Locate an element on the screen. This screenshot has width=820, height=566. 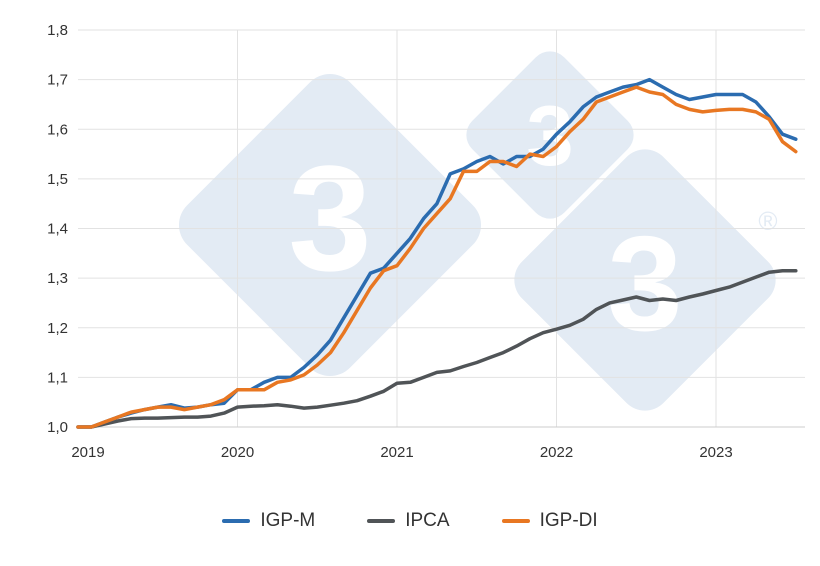
y-tick-label: 1,5 is located at coordinates (57, 179).